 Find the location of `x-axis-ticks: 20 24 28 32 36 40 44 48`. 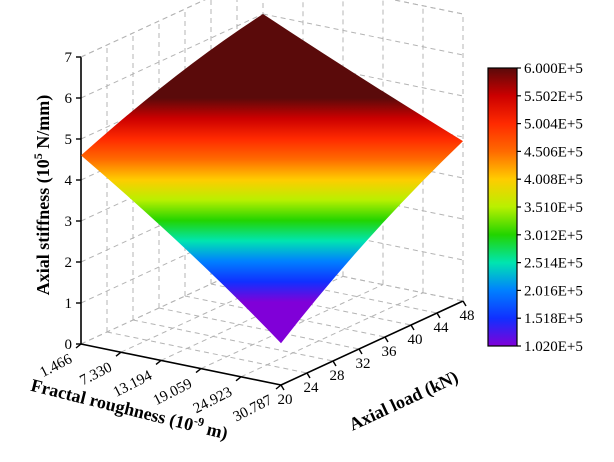

x-axis-ticks: 20 24 28 32 36 40 44 48 is located at coordinates (376, 354).